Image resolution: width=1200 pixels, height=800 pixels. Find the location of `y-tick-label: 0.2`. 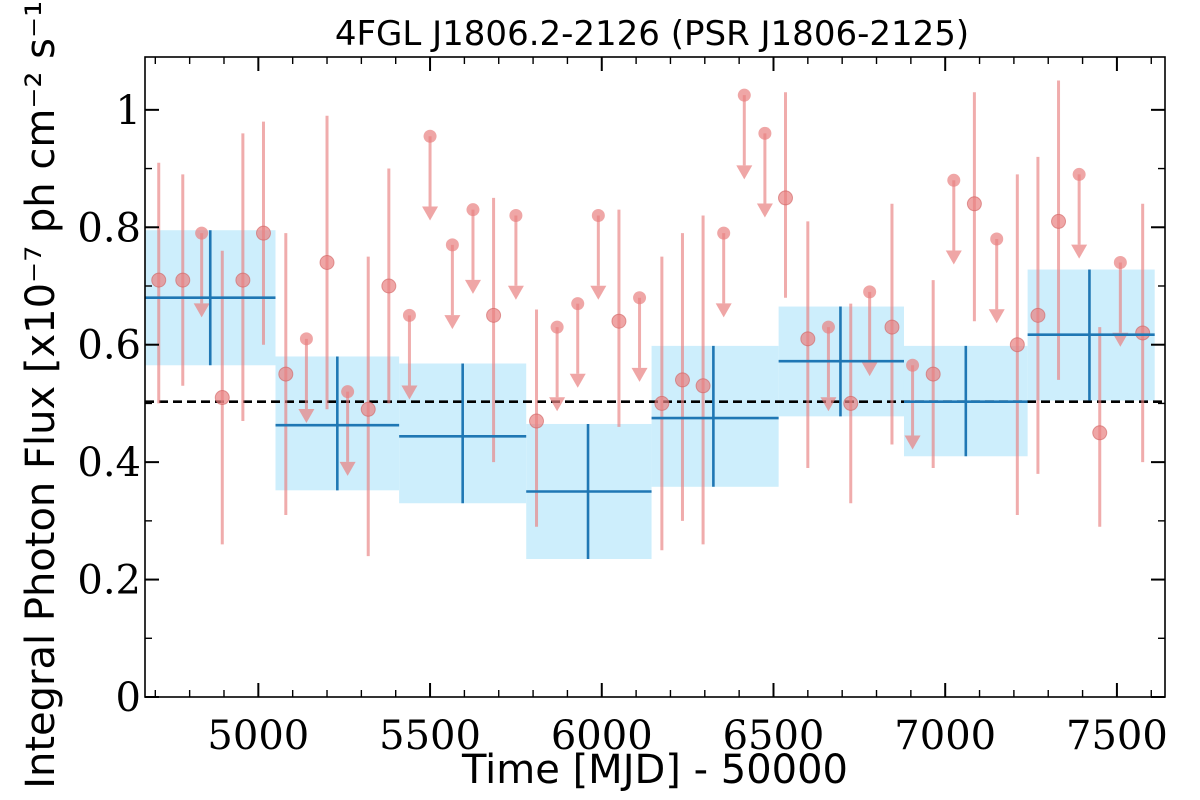

y-tick-label: 0.2 is located at coordinates (109, 581).